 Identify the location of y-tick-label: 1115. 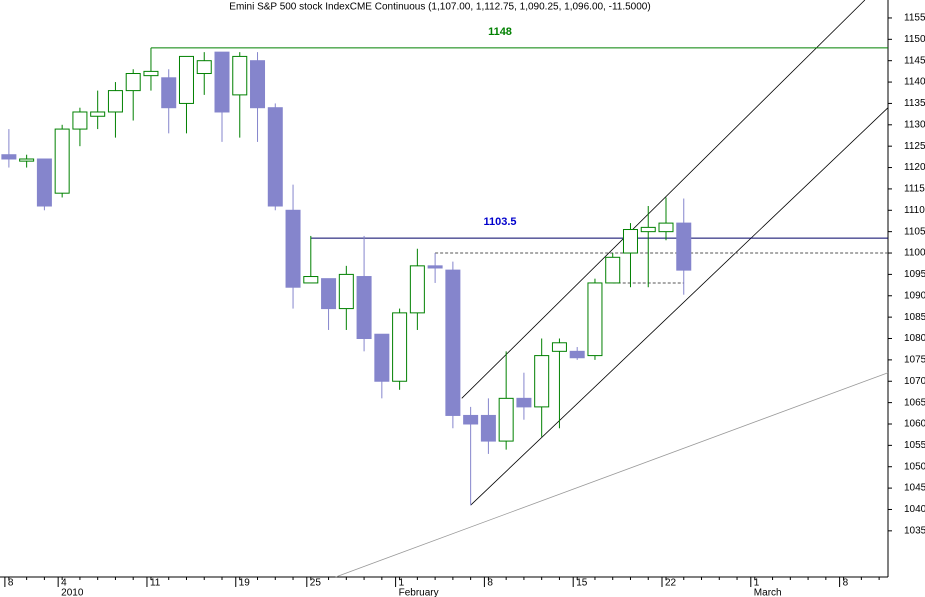
(914, 189).